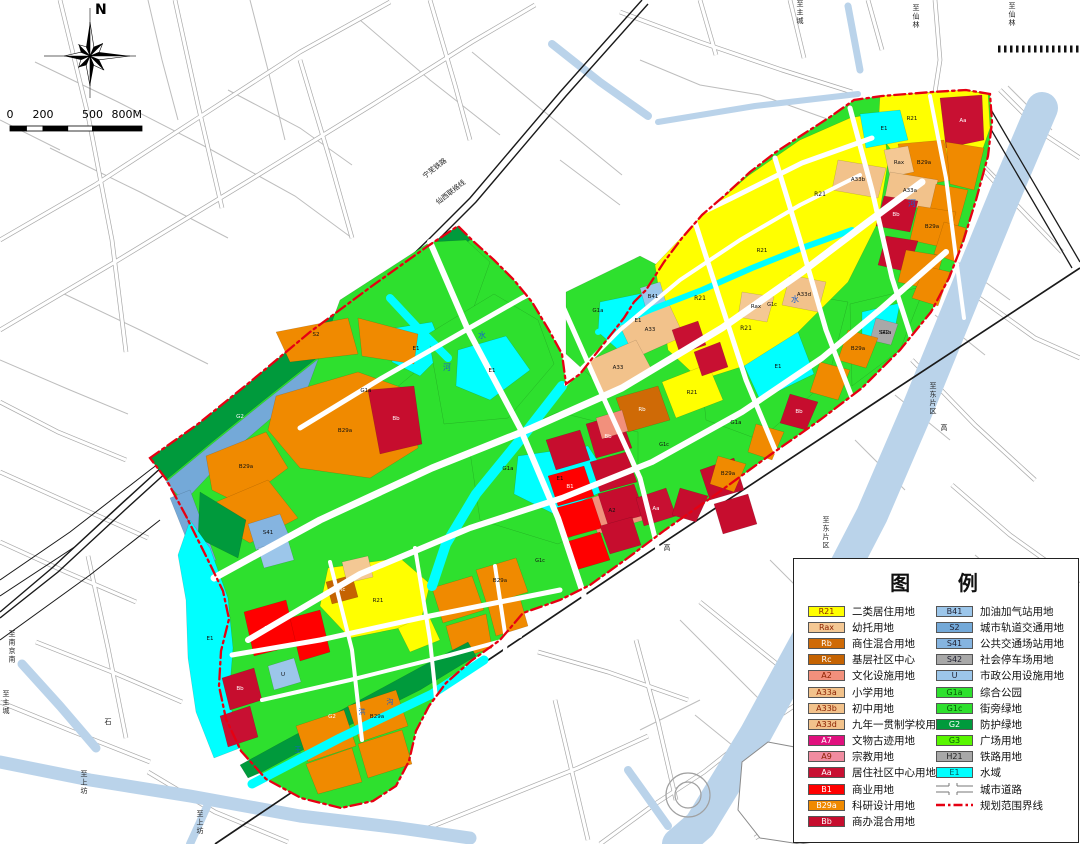 Image resolution: width=1080 pixels, height=844 pixels. I want to click on legend-row: B1 商业用地, so click(872, 789).